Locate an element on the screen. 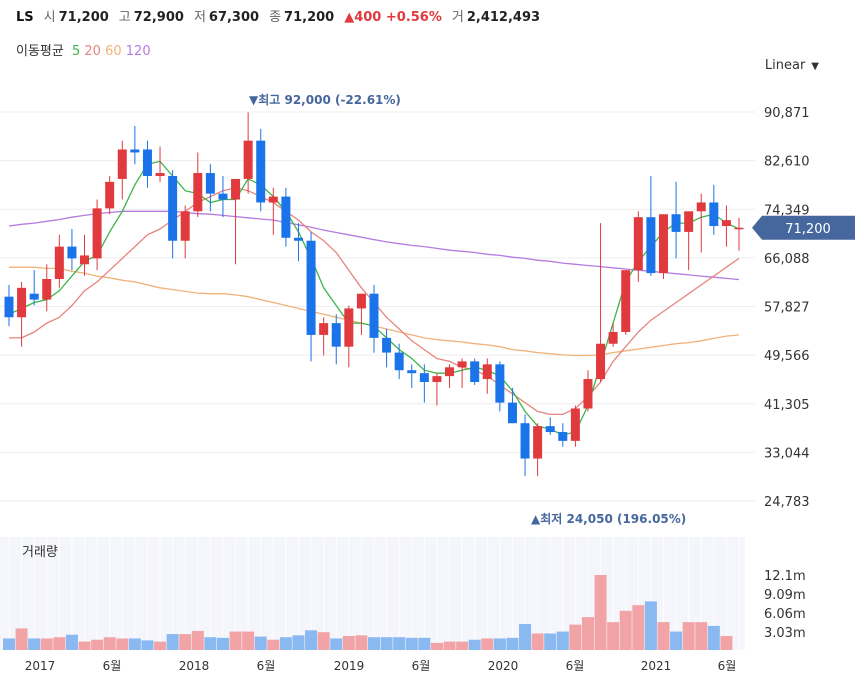 Image resolution: width=859 pixels, height=680 pixels. x-tick-label: 6월 is located at coordinates (575, 666).